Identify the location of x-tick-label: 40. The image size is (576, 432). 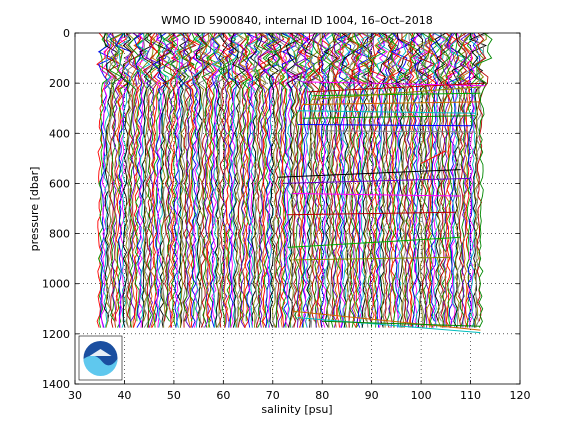
(124, 395).